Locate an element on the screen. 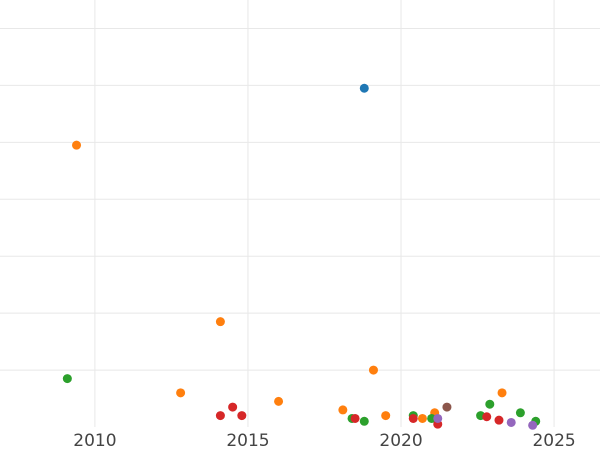 This screenshot has width=600, height=450. x-tick-label: 2020 is located at coordinates (400, 440).